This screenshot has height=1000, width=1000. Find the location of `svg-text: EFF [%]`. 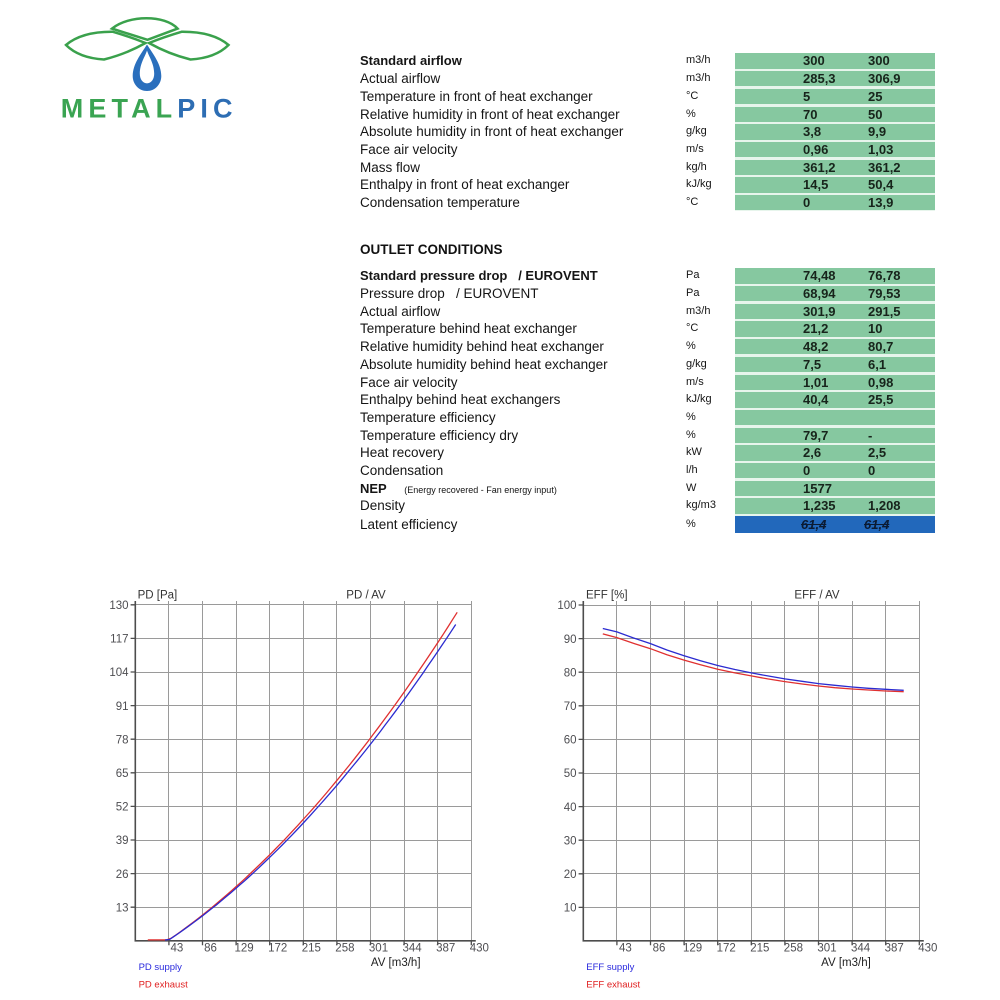

svg-text: EFF [%] is located at coordinates (607, 596).